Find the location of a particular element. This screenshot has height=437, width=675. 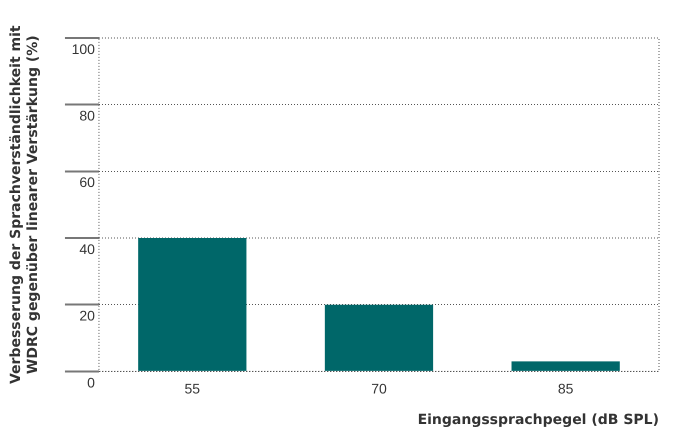

y-tick-label: 80 is located at coordinates (87, 116).